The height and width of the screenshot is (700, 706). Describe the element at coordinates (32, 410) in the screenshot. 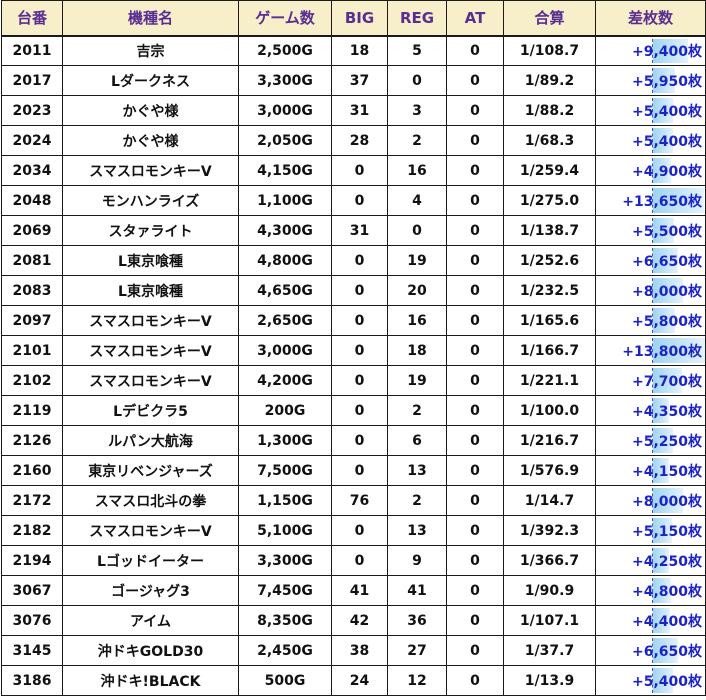

I see `machine-number-cell: 2119` at that location.